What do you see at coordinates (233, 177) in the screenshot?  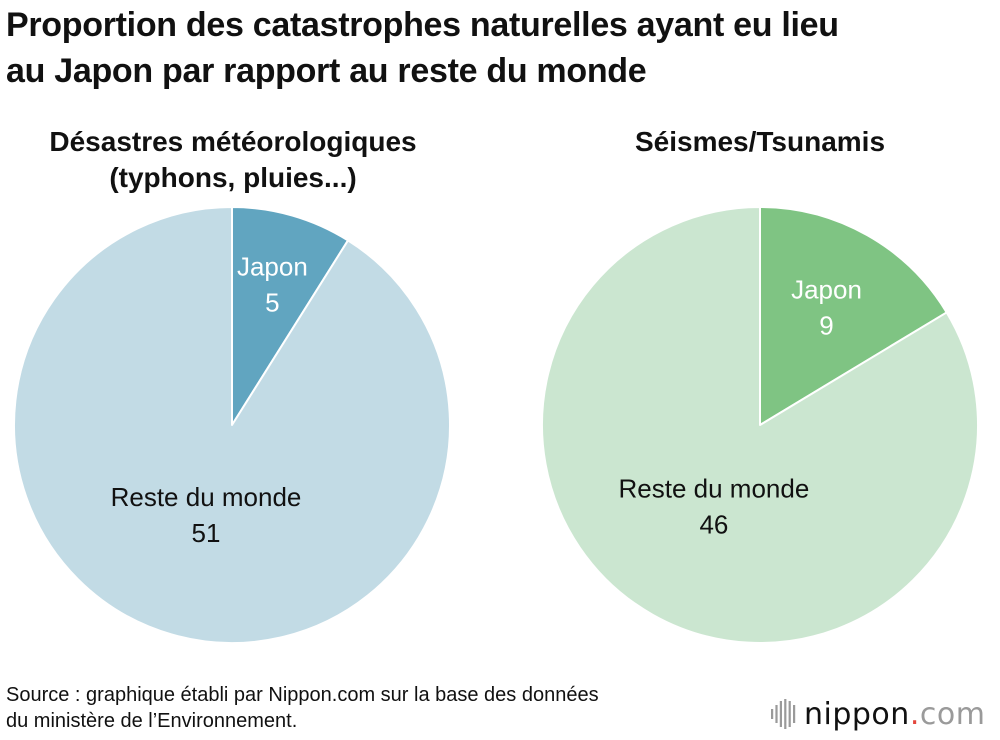 I see `pie-title-weather-line-2: (typhons, pluies...)` at bounding box center [233, 177].